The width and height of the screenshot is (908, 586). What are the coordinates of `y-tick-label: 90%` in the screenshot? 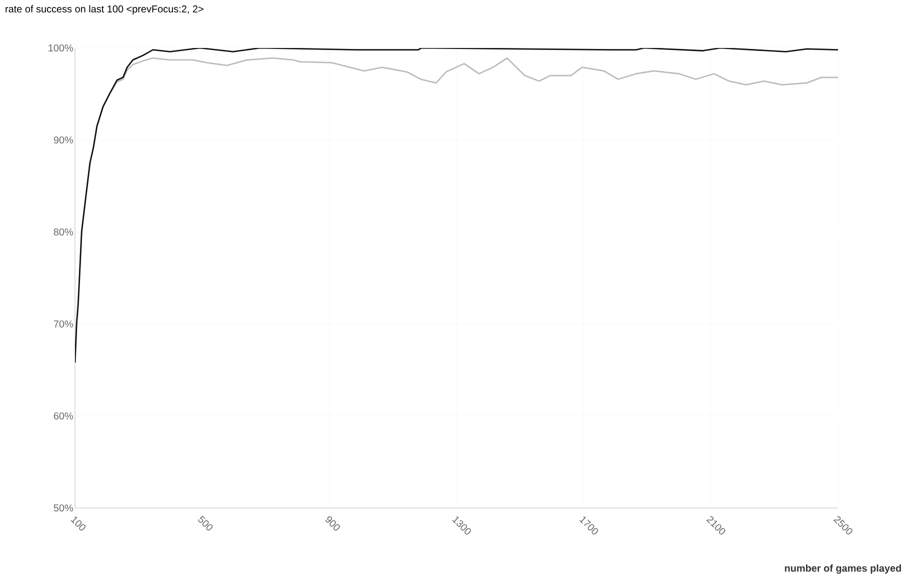 It's located at (63, 140).